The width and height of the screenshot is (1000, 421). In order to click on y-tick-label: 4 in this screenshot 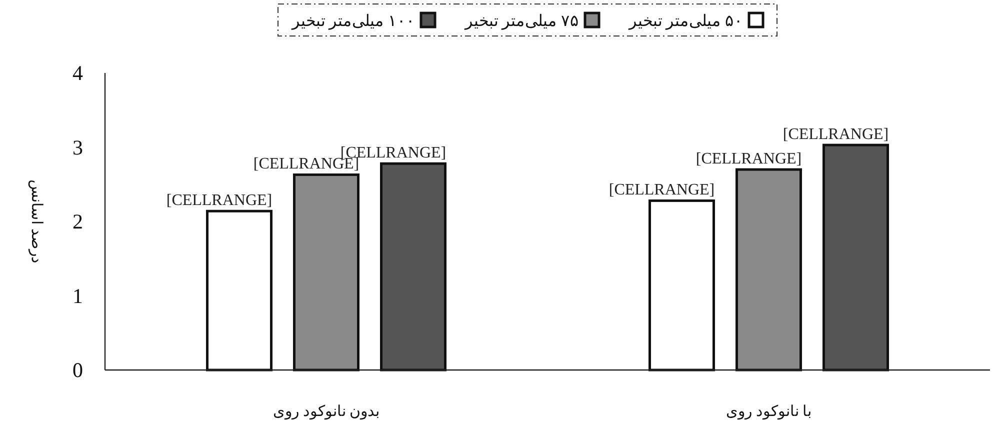, I will do `click(78, 73)`.